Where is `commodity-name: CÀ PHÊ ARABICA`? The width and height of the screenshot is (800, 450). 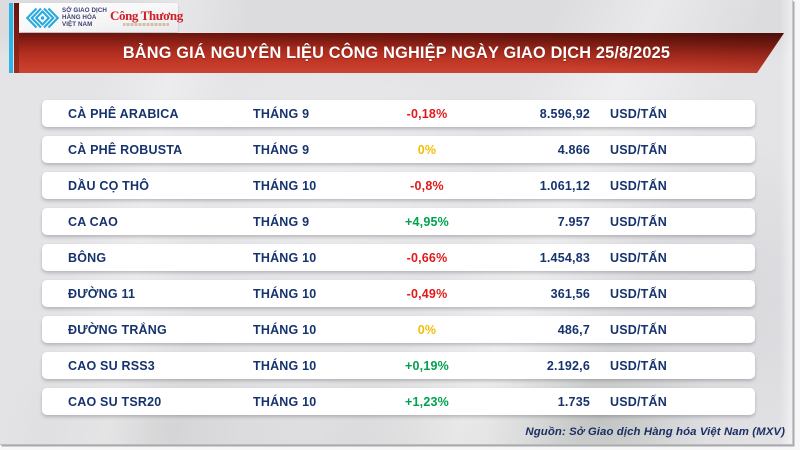 commodity-name: CÀ PHÊ ARABICA is located at coordinates (123, 113).